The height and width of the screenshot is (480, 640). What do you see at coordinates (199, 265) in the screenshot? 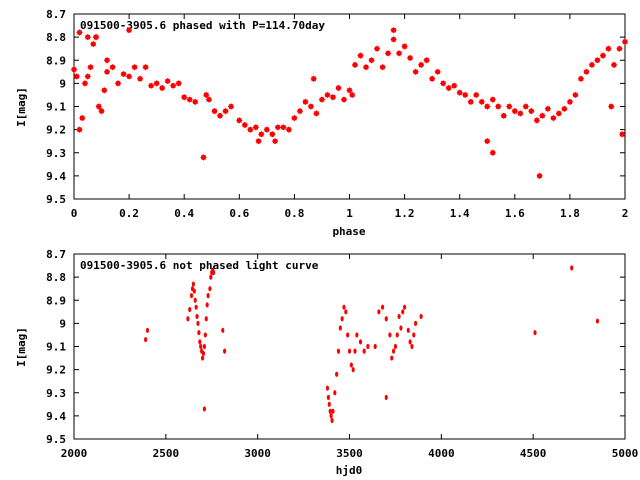
I see `chart-title-unphased: 091500-3905.6 not phased light curve` at bounding box center [199, 265].